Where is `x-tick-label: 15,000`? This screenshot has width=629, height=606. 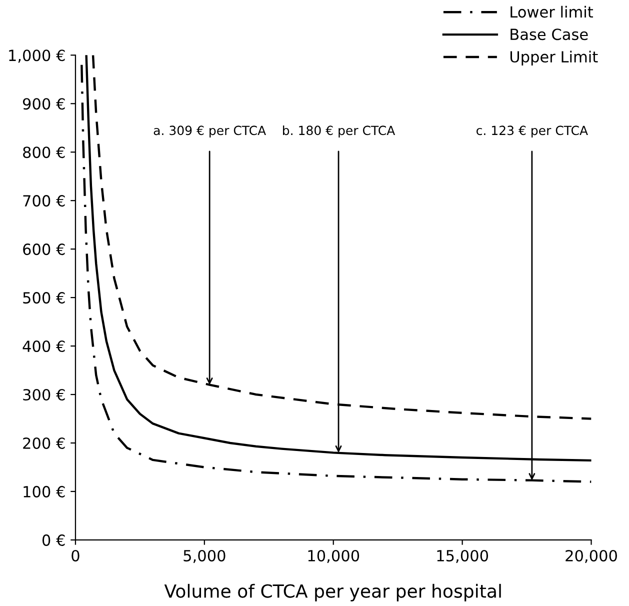
x-tick-label: 15,000 is located at coordinates (462, 557).